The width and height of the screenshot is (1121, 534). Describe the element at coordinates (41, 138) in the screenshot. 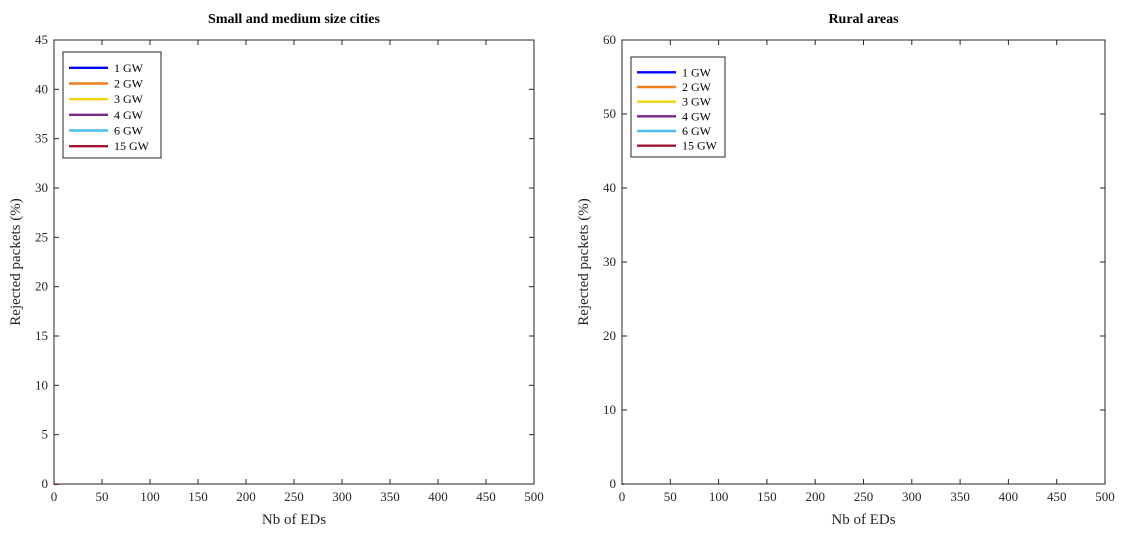

I see `y-tick-label: 35` at that location.